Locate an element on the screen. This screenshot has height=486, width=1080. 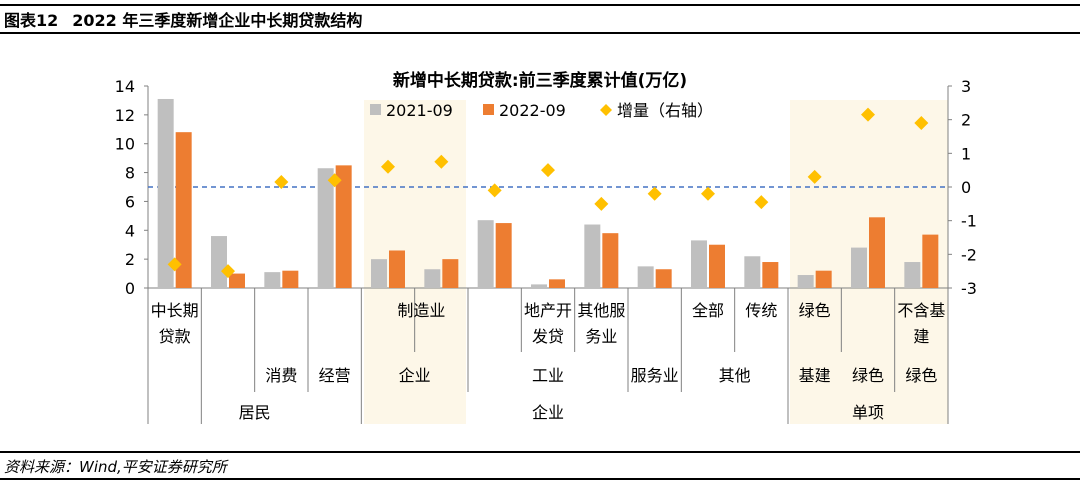
cat-l1-label: 不含基建 is located at coordinates (921, 323).